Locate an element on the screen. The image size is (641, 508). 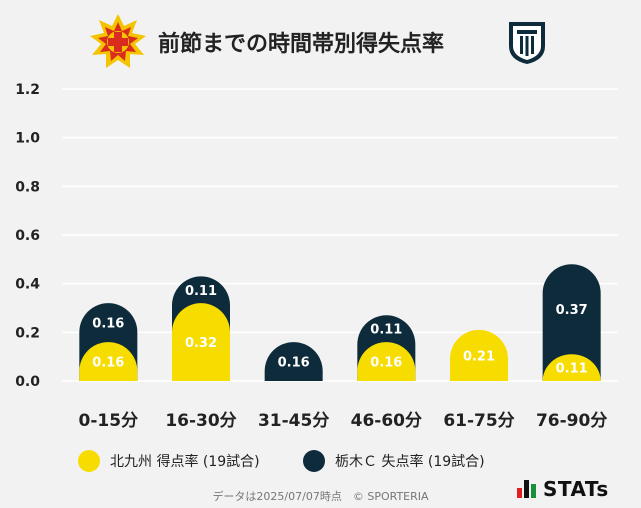
x-tick-label: 76-90分 is located at coordinates (571, 421).